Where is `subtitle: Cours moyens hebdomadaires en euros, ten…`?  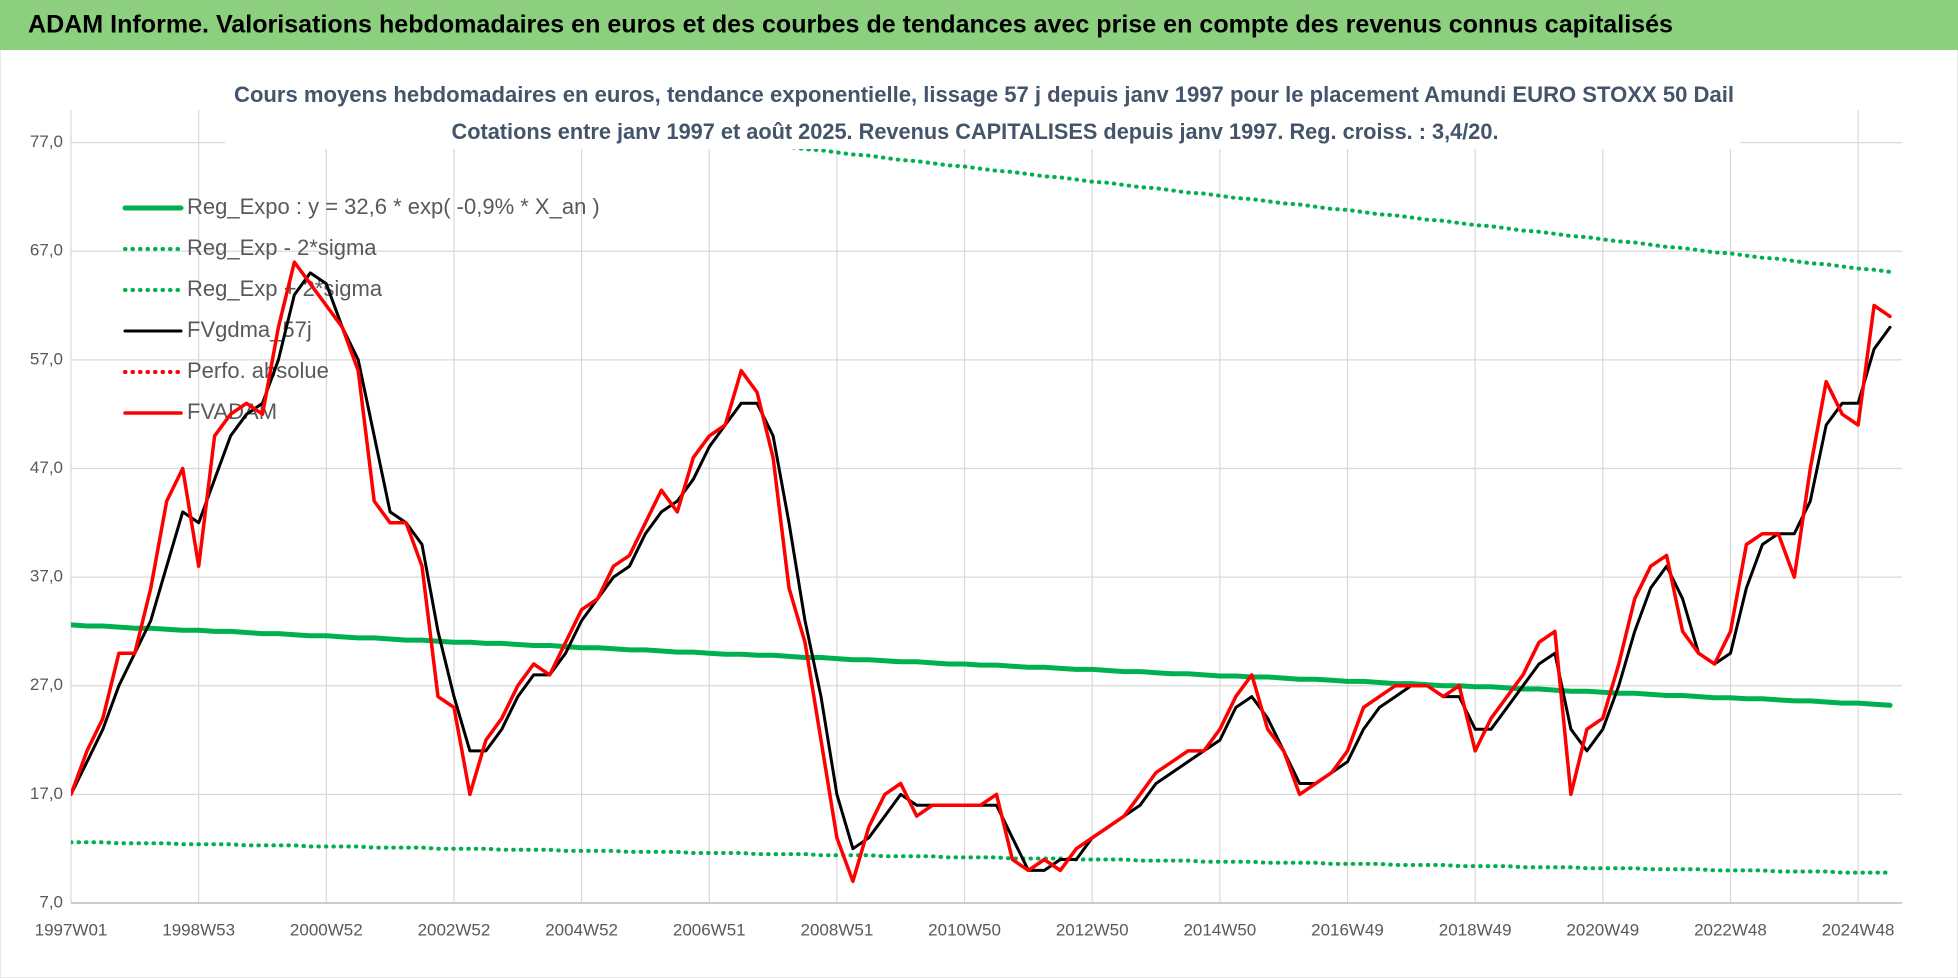
subtitle: Cours moyens hebdomadaires en euros, ten… is located at coordinates (984, 94).